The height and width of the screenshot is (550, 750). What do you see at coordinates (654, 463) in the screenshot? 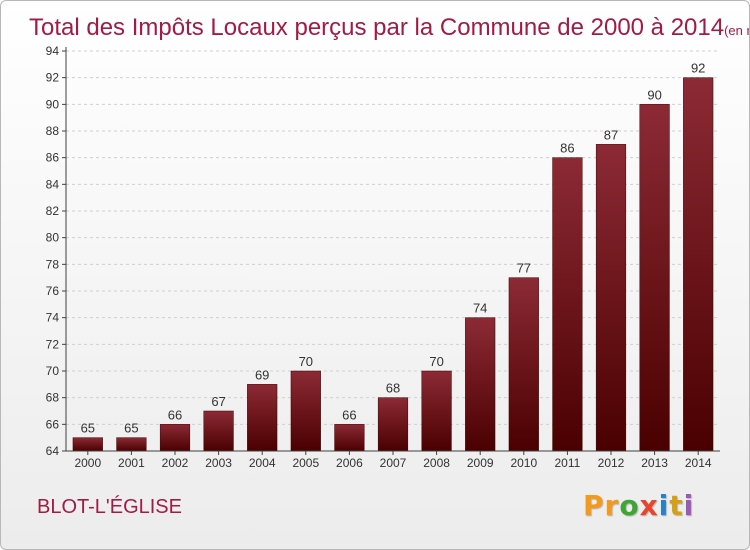
I see `x-tick-label: 2013` at bounding box center [654, 463].